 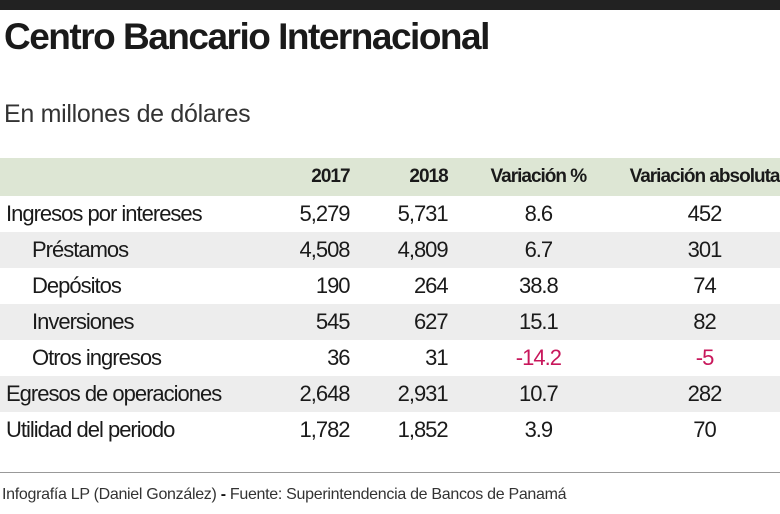 I want to click on cell: 4,809, so click(x=399, y=250).